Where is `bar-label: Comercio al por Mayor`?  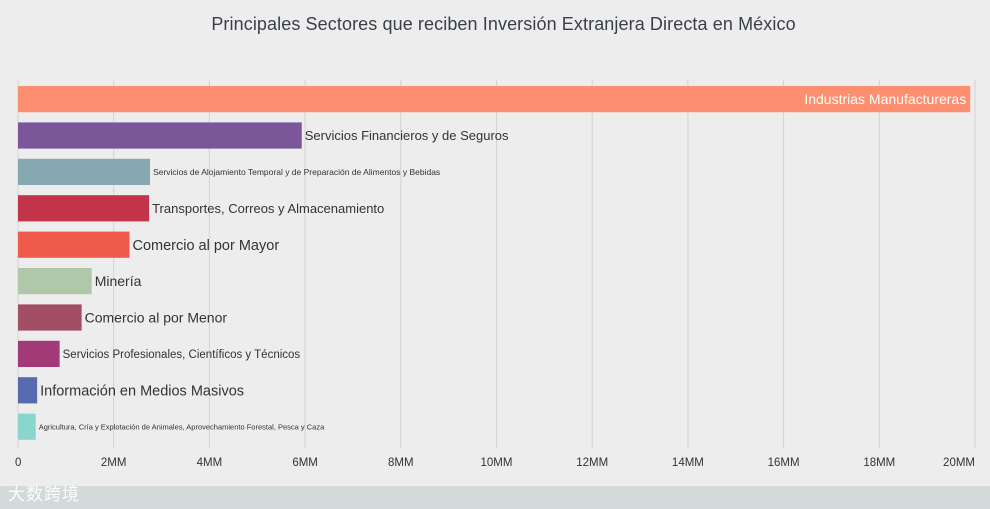
bar-label: Comercio al por Mayor is located at coordinates (205, 246).